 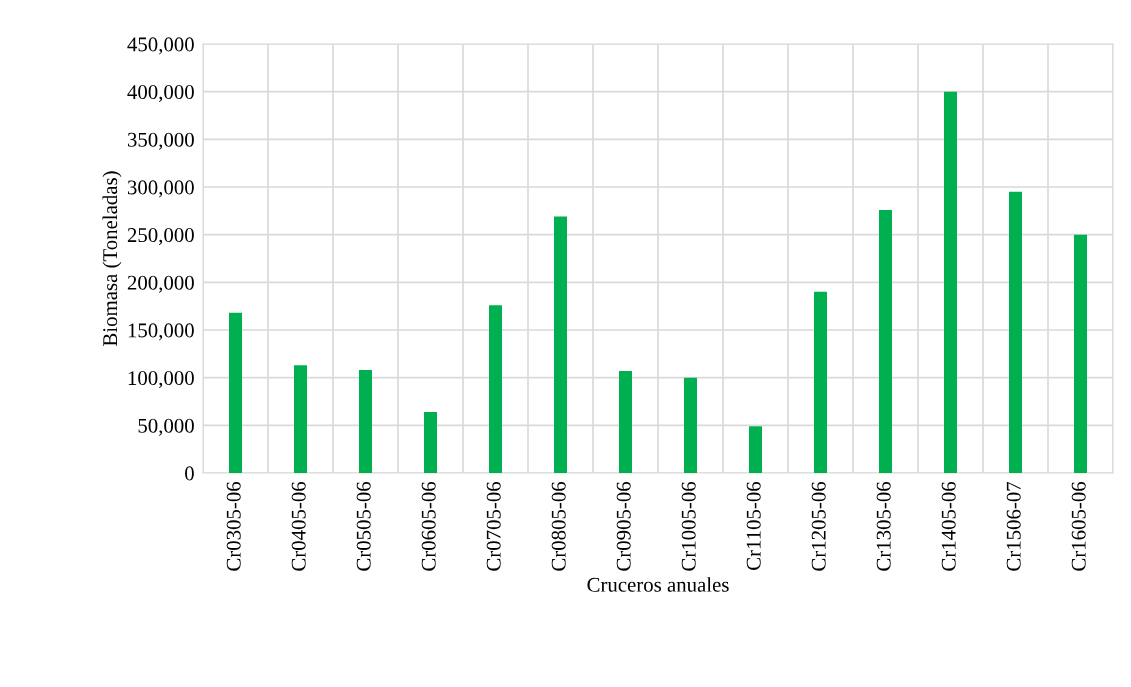 What do you see at coordinates (1078, 526) in the screenshot?
I see `x-tick-label: Cr1605-06` at bounding box center [1078, 526].